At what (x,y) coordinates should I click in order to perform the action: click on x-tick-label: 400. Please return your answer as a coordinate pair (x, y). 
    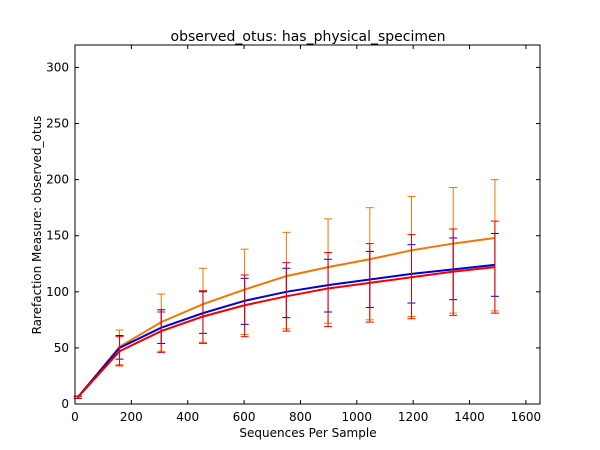
    Looking at the image, I should click on (187, 417).